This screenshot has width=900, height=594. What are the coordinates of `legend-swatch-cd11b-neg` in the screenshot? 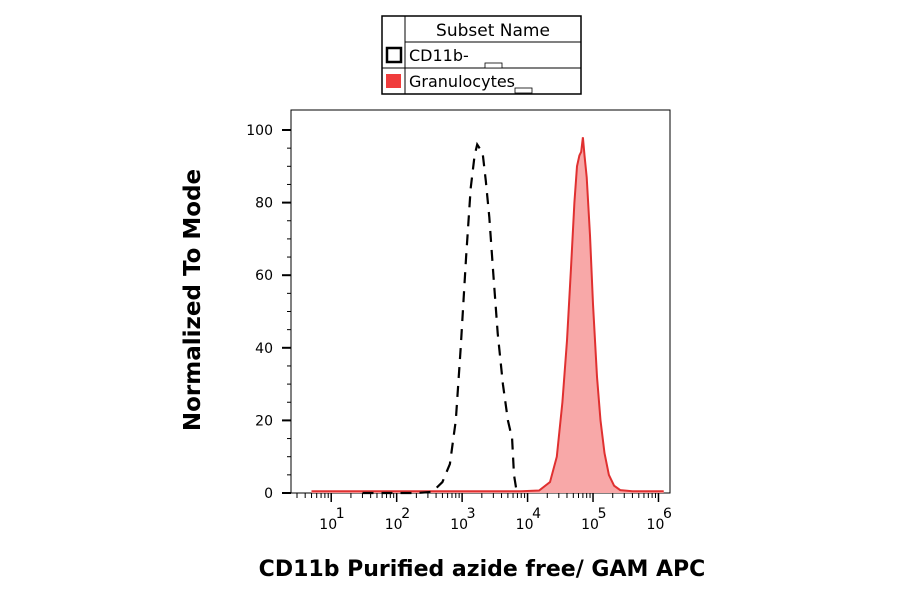 It's located at (394, 55).